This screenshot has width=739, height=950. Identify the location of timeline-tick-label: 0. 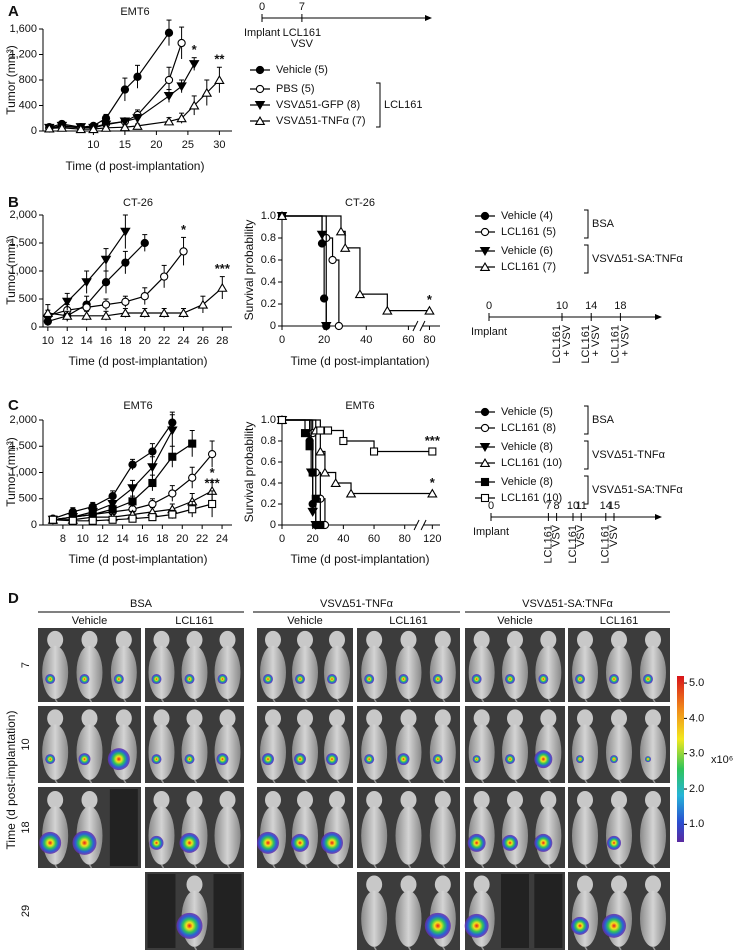
(491, 506).